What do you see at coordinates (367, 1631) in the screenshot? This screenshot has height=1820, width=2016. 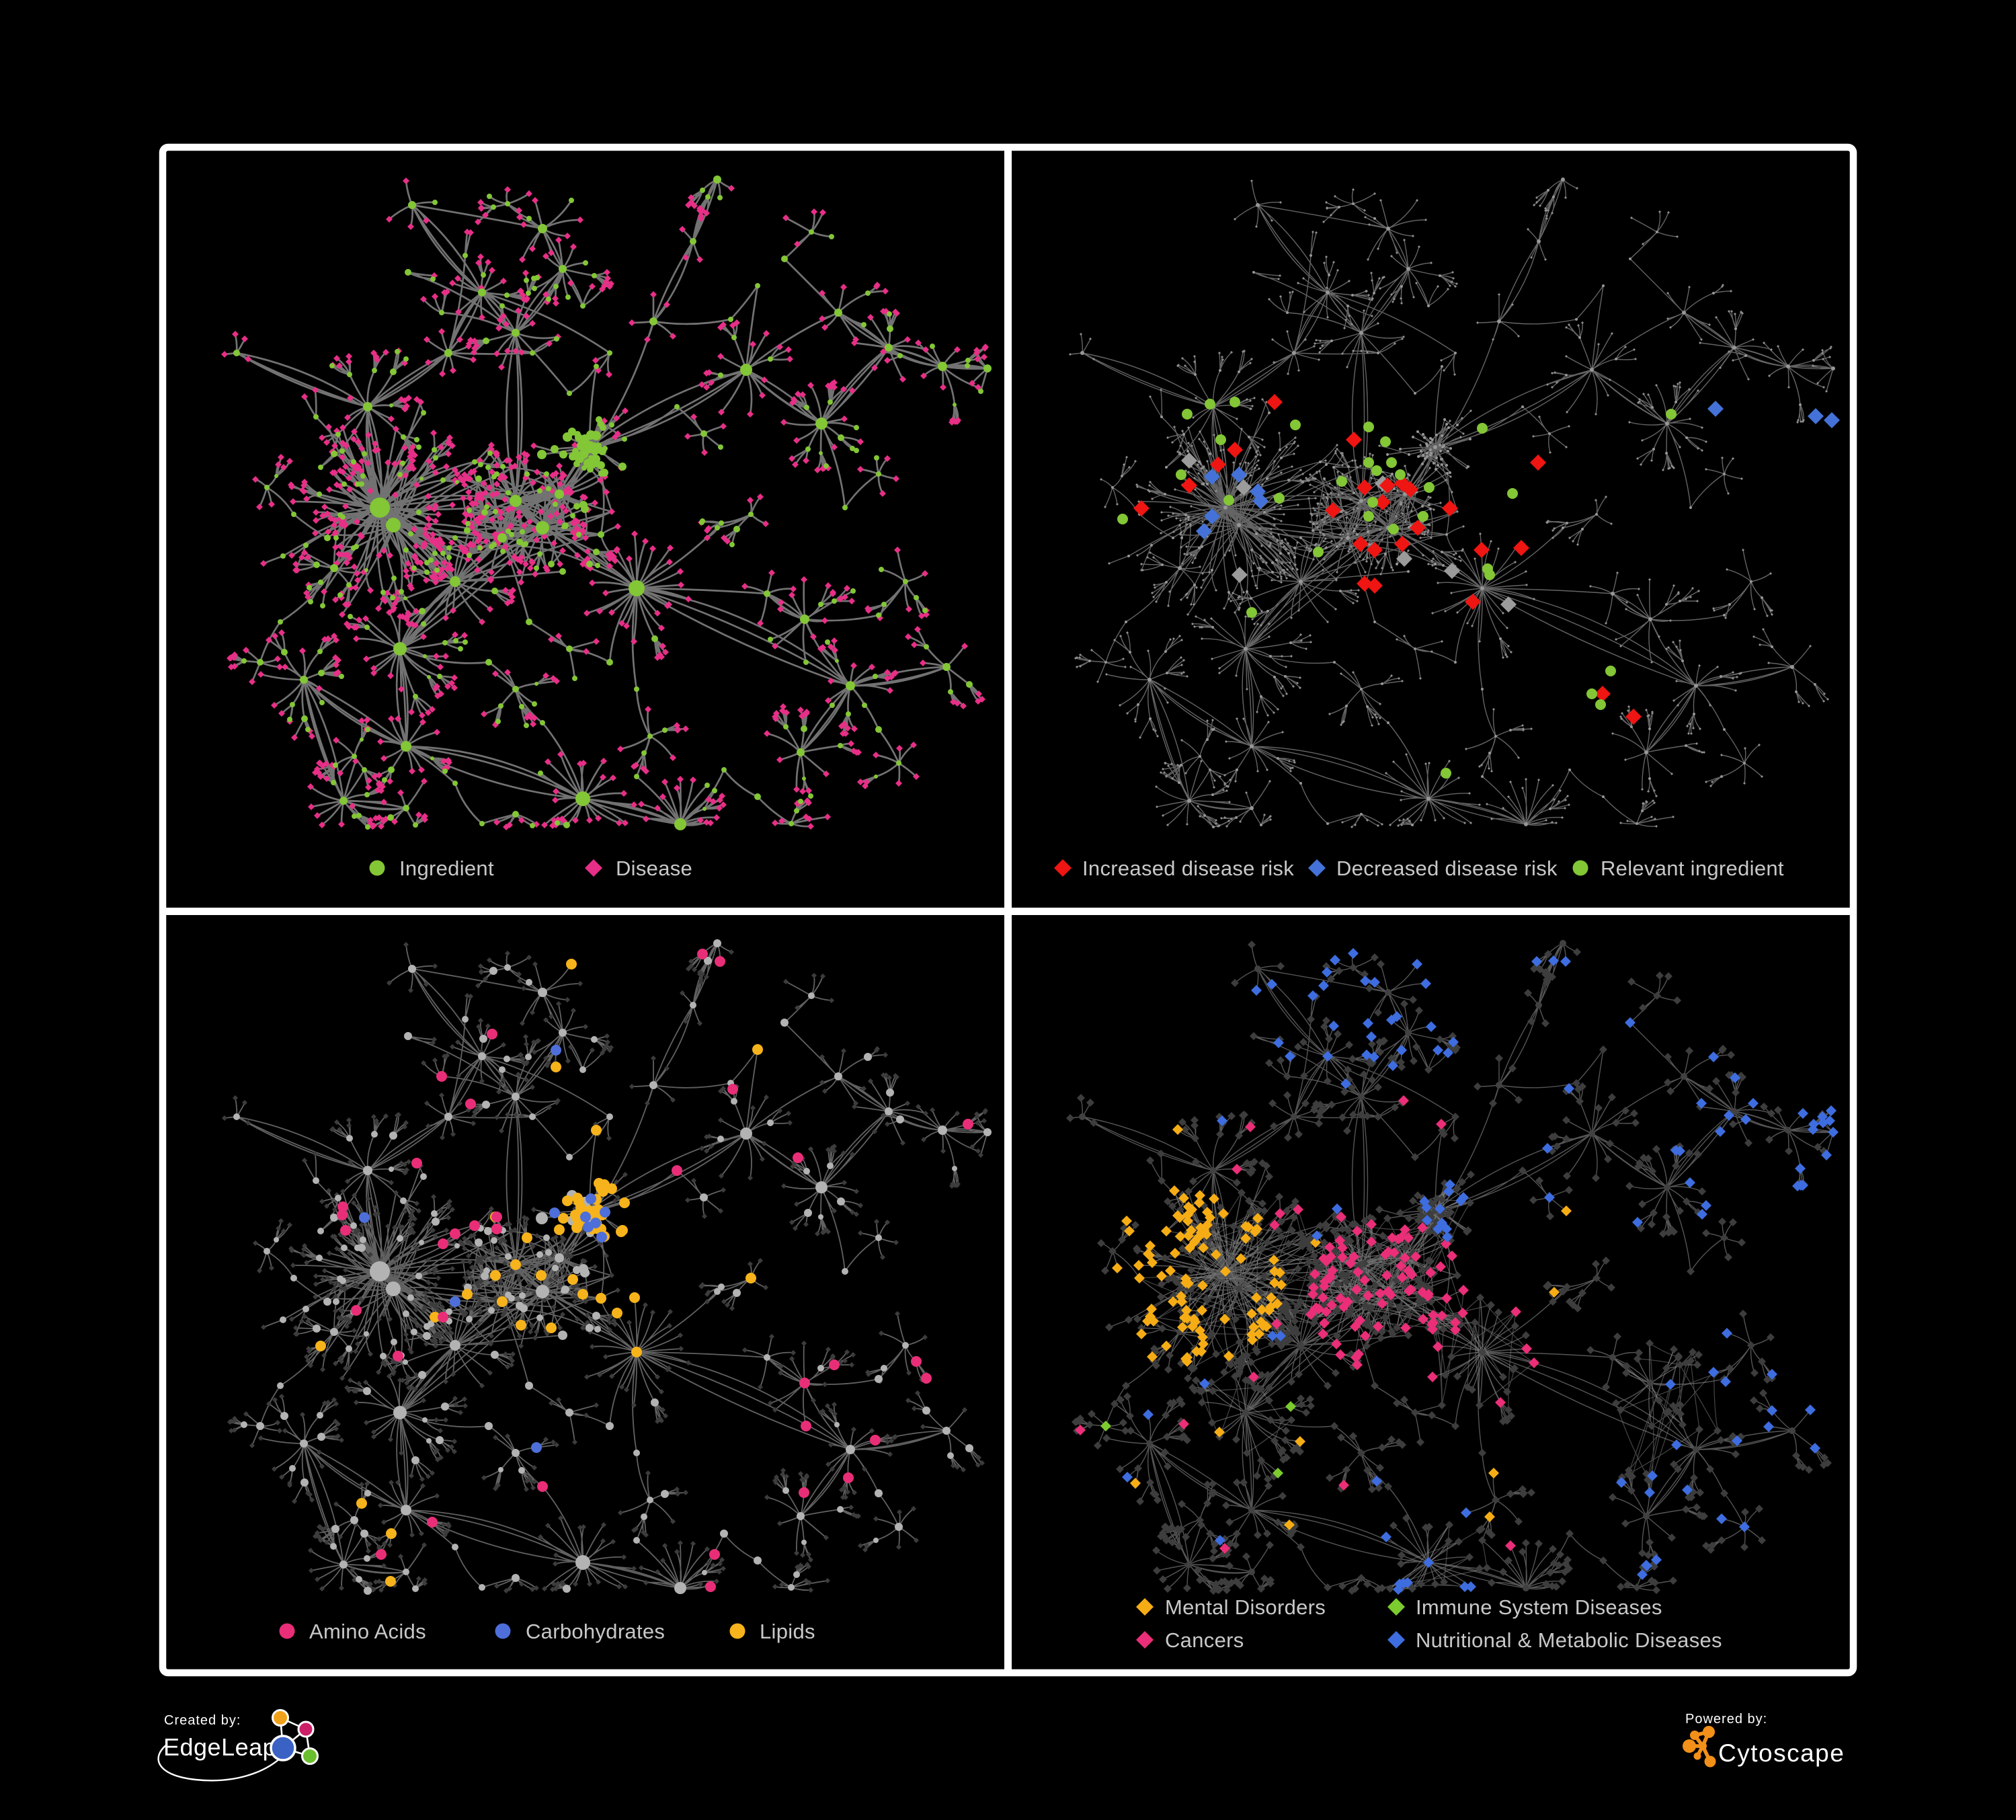 I see `svg-text: Amino Acids` at bounding box center [367, 1631].